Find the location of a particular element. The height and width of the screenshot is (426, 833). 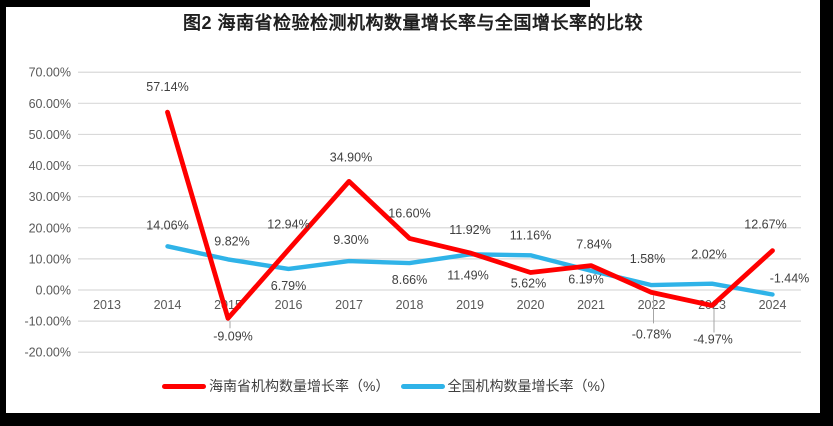

legend-swatch-national is located at coordinates (422, 386).